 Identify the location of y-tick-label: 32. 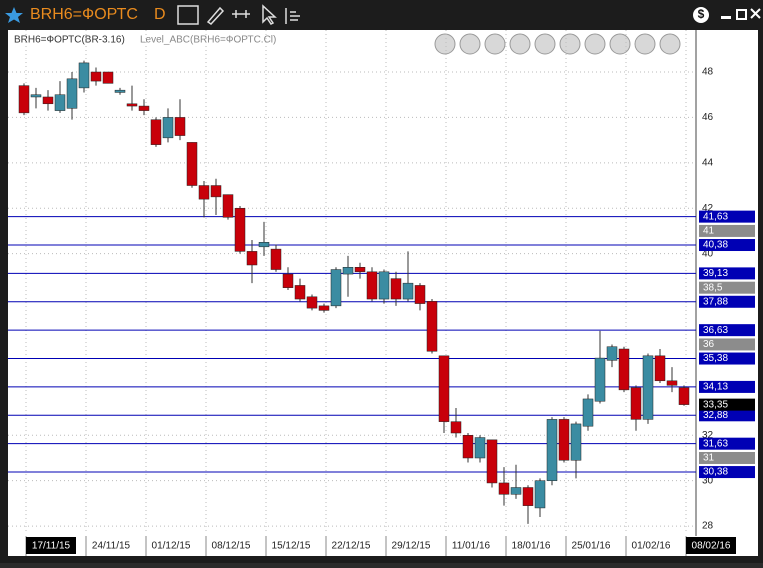
(708, 435).